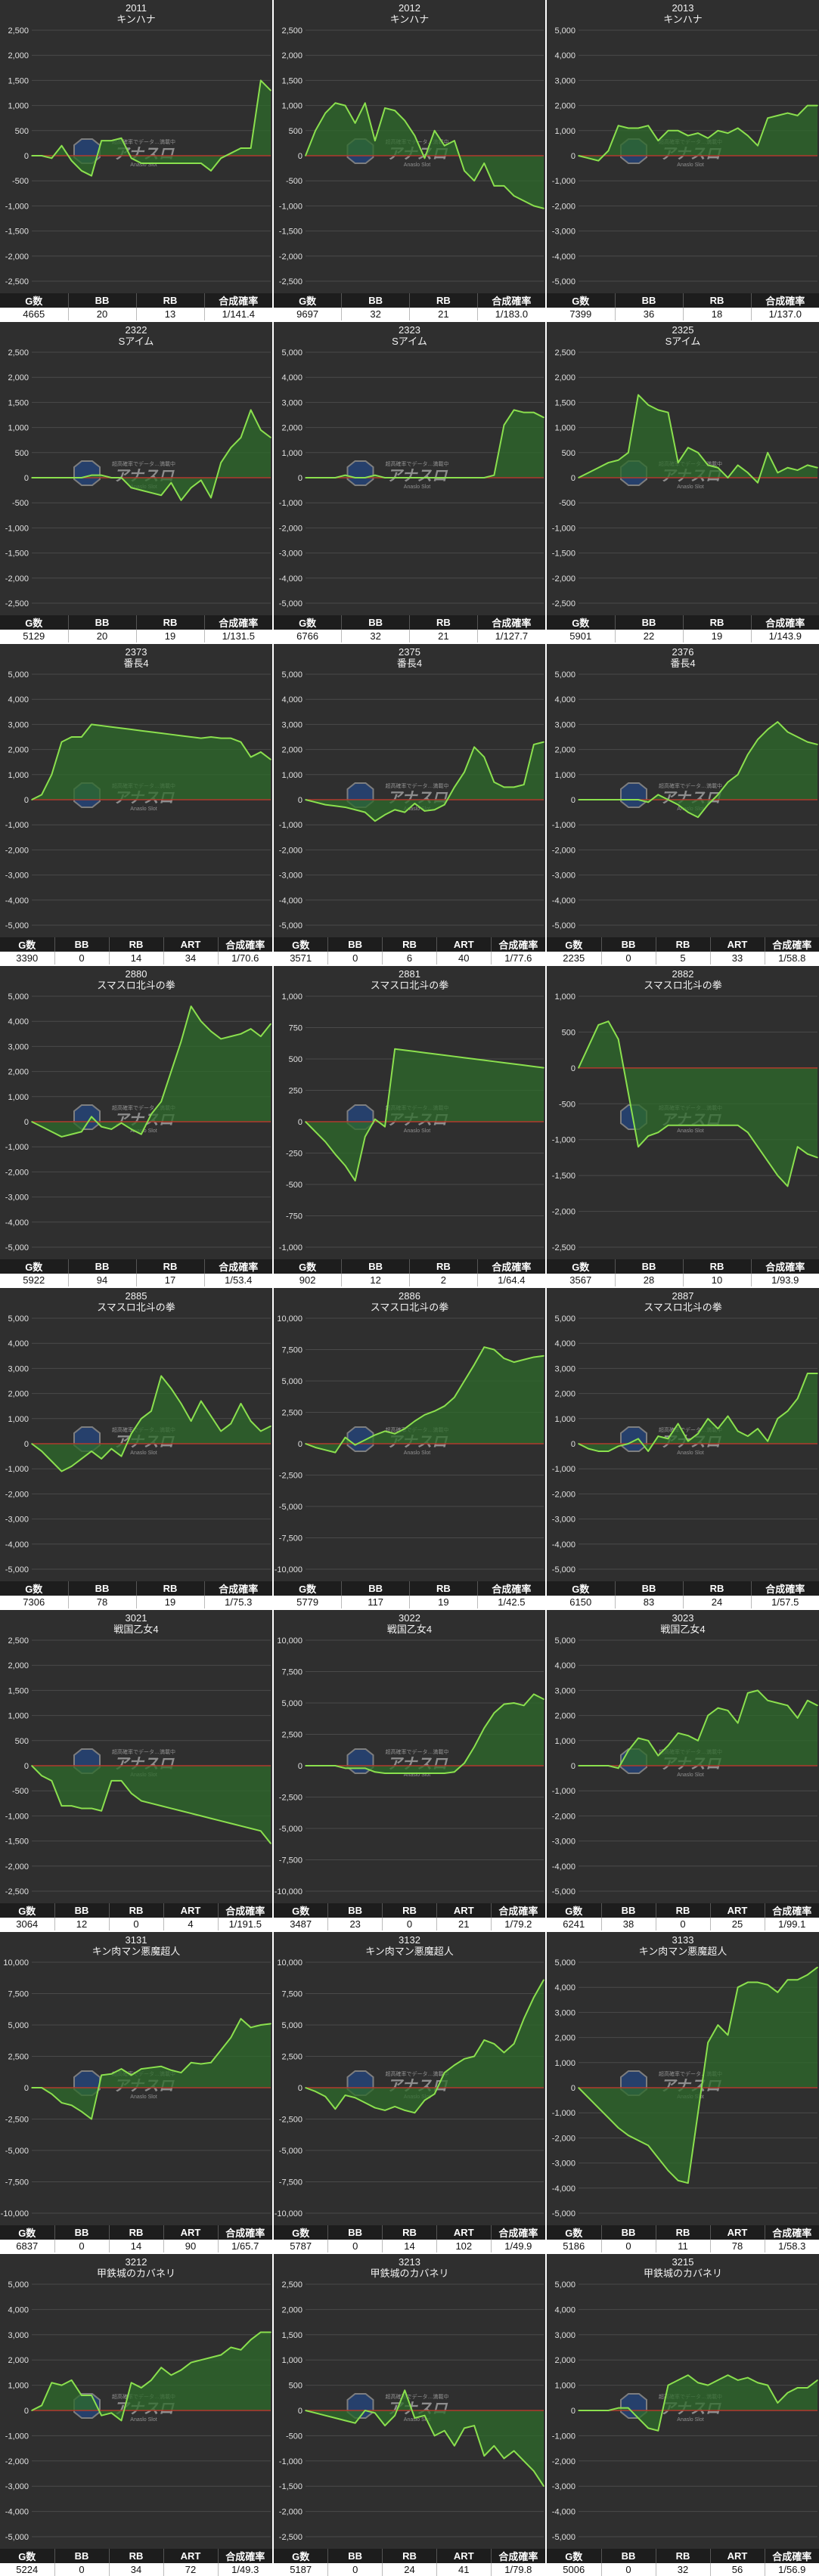  Describe the element at coordinates (683, 2569) in the screenshot. I see `stats-value-row: 5006 0 32 56 1/56.9` at that location.